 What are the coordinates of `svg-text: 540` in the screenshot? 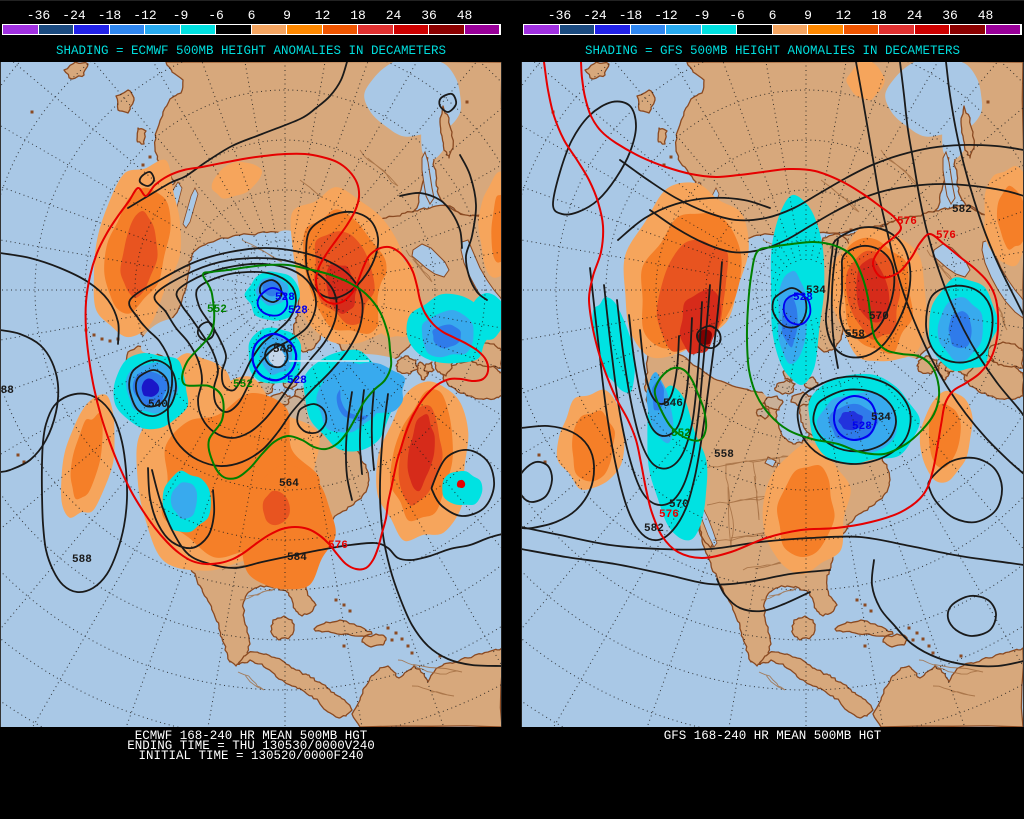 It's located at (158, 405).